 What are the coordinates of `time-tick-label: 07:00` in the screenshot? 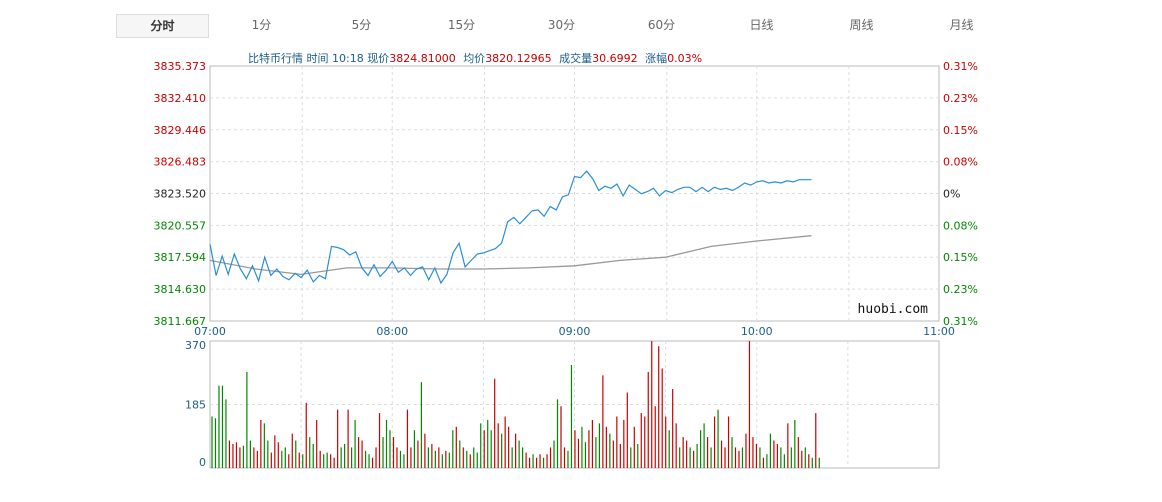 It's located at (210, 331).